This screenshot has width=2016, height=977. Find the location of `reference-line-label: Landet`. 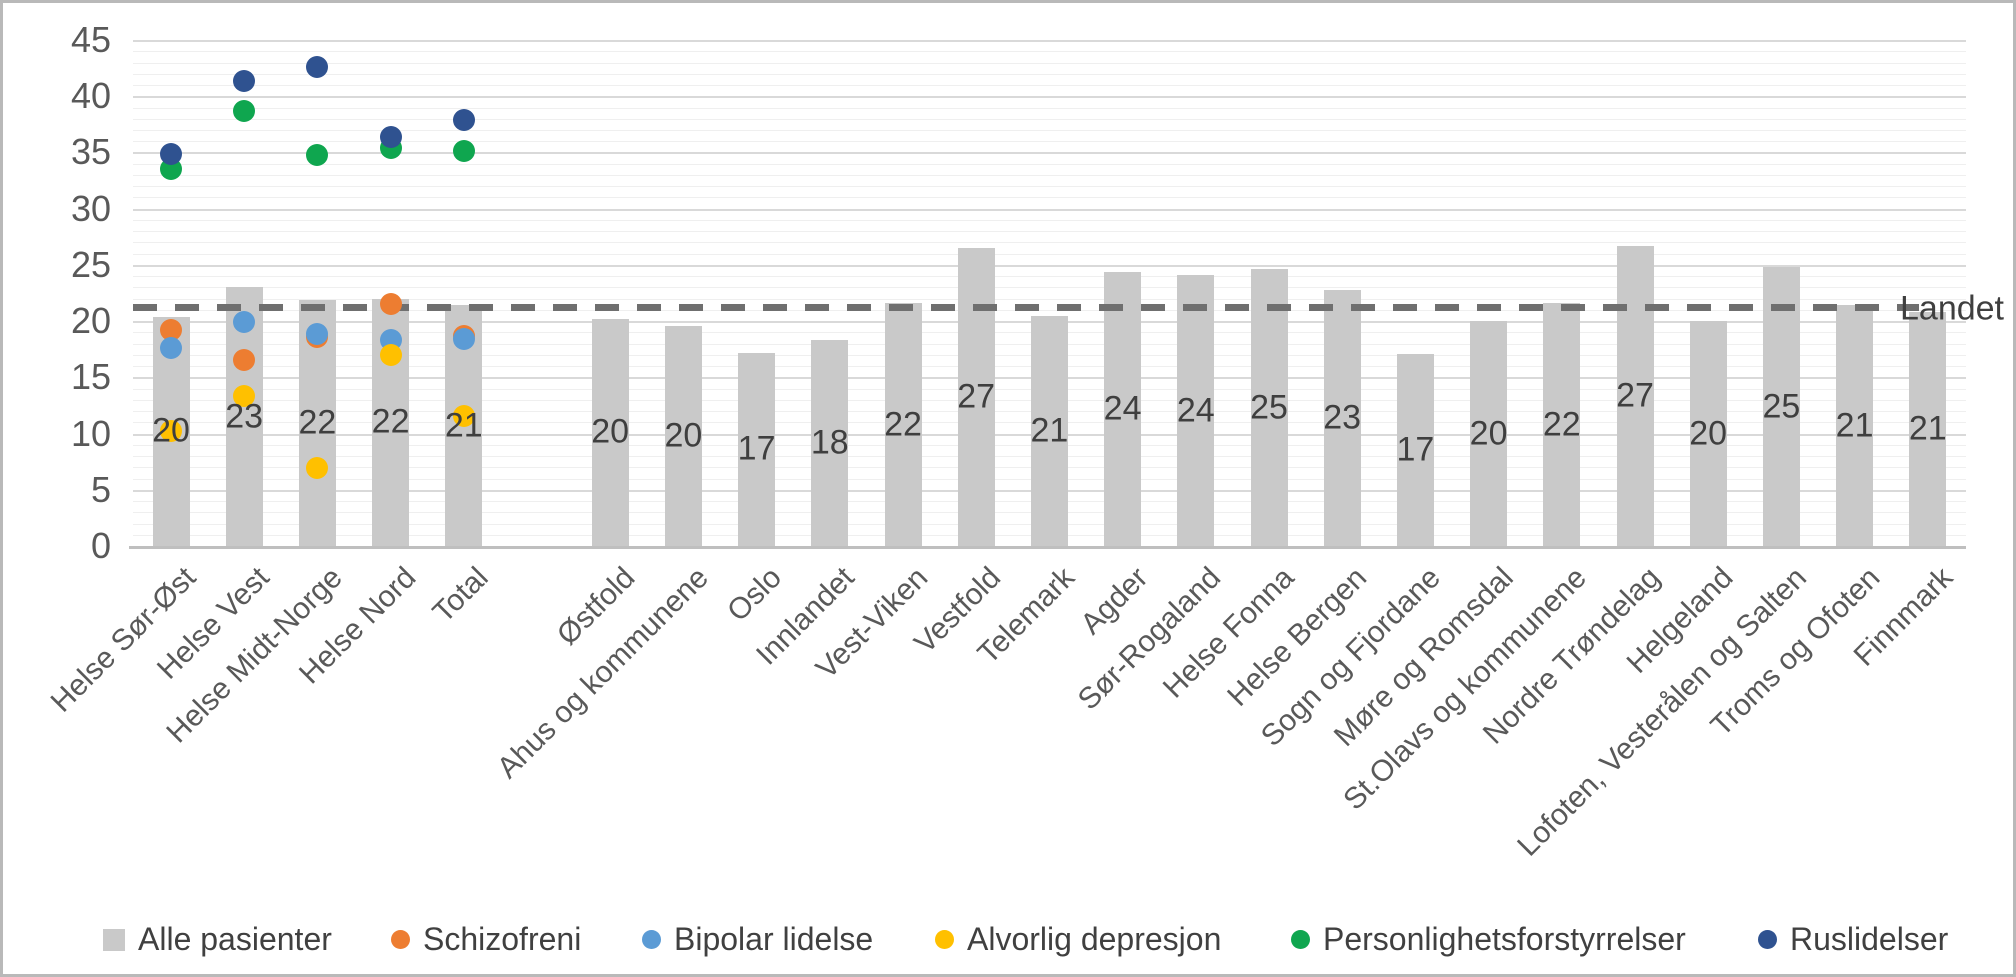

reference-line-label: Landet is located at coordinates (1952, 308).